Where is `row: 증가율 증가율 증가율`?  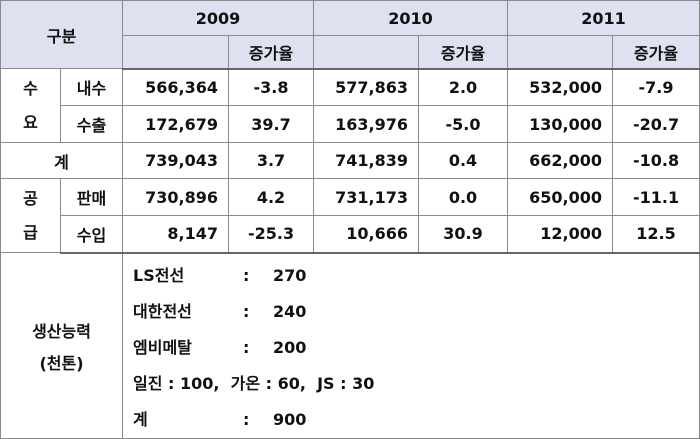
row: 증가율 증가율 증가율 is located at coordinates (350, 52).